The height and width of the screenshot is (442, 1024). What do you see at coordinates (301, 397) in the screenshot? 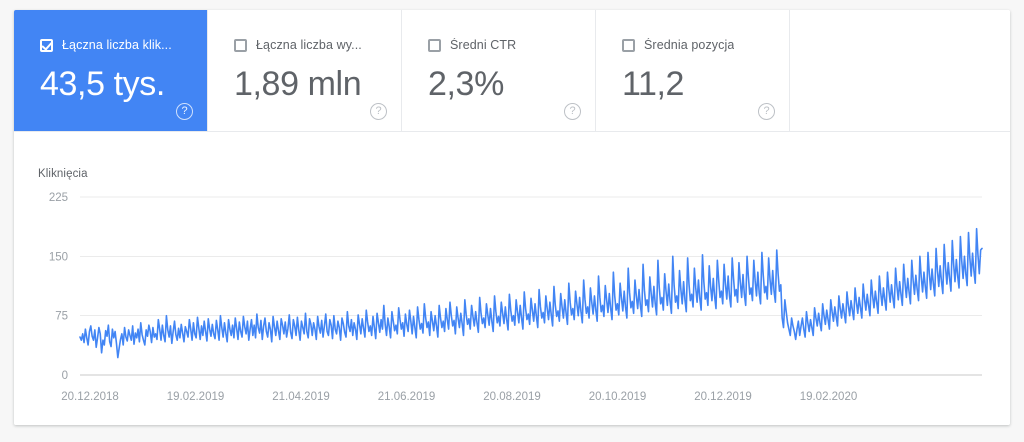
I see `x-axis-tick-label: 21.04.2019` at bounding box center [301, 397].